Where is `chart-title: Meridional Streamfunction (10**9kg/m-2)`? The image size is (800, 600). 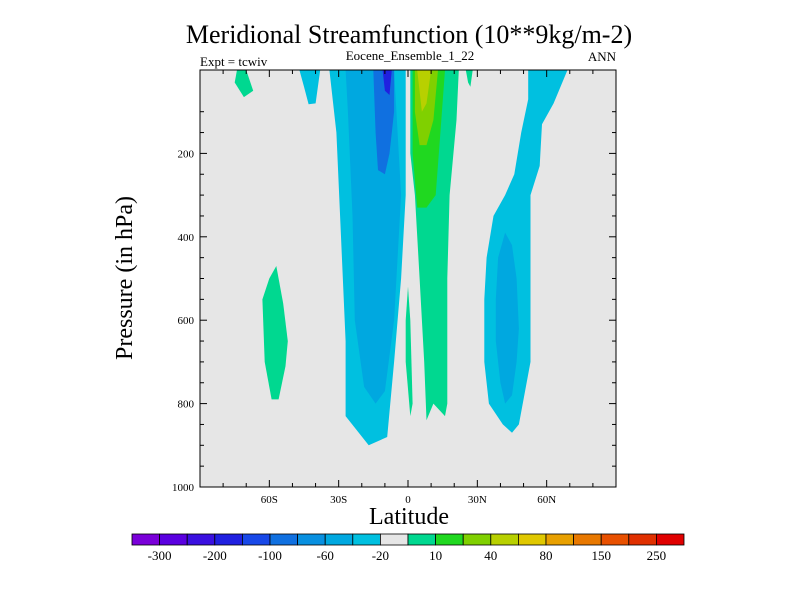 chart-title: Meridional Streamfunction (10**9kg/m-2) is located at coordinates (409, 34).